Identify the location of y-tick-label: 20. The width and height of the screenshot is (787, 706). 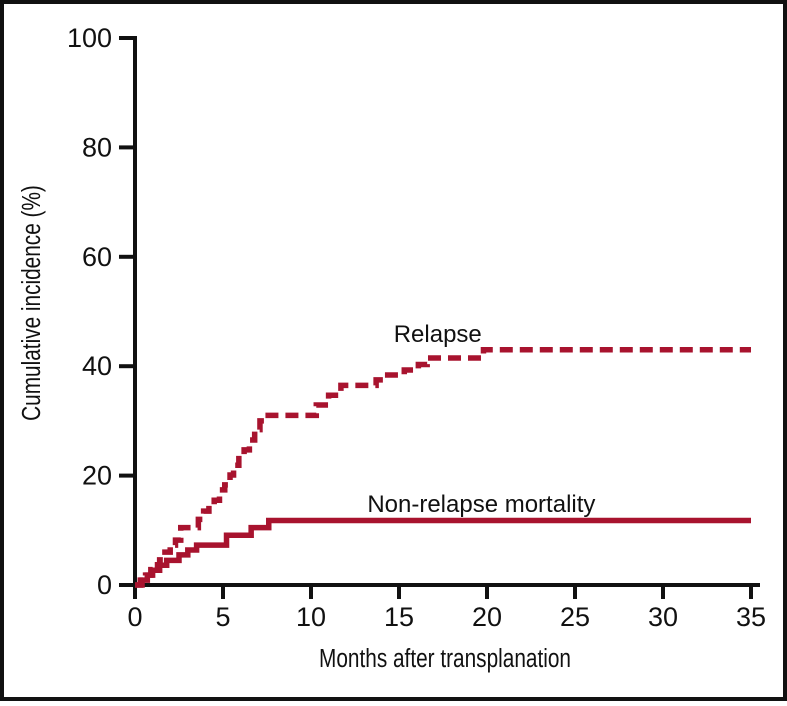
(97, 476).